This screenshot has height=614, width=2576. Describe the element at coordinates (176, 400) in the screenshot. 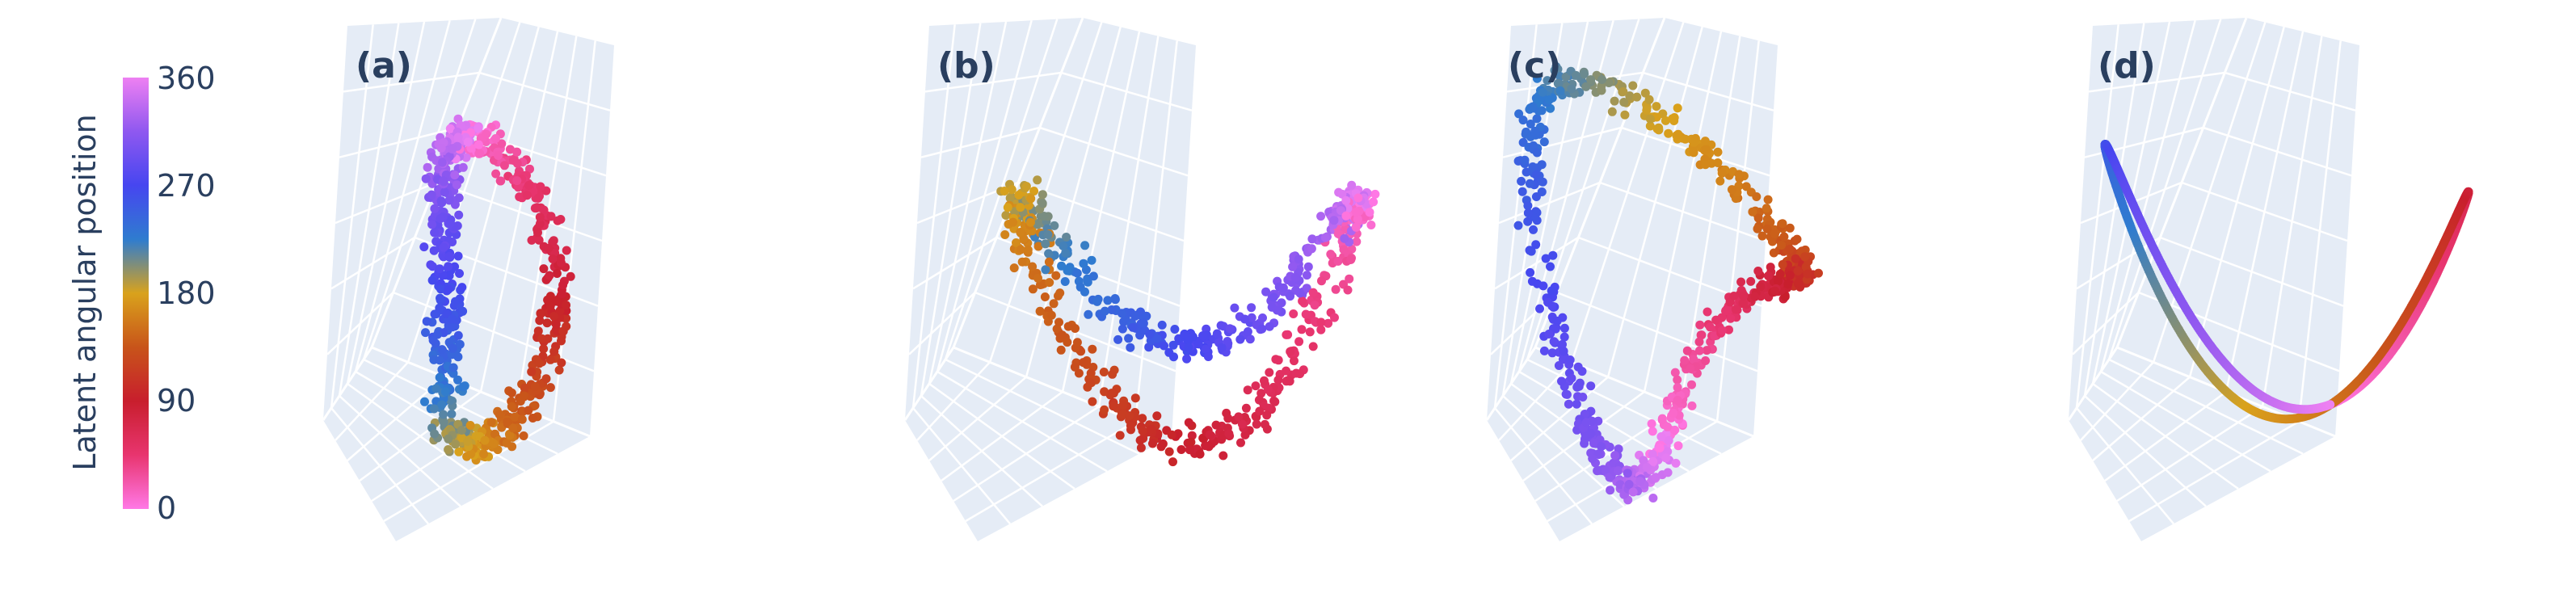

I see `colorbar-tick-90: 90` at that location.